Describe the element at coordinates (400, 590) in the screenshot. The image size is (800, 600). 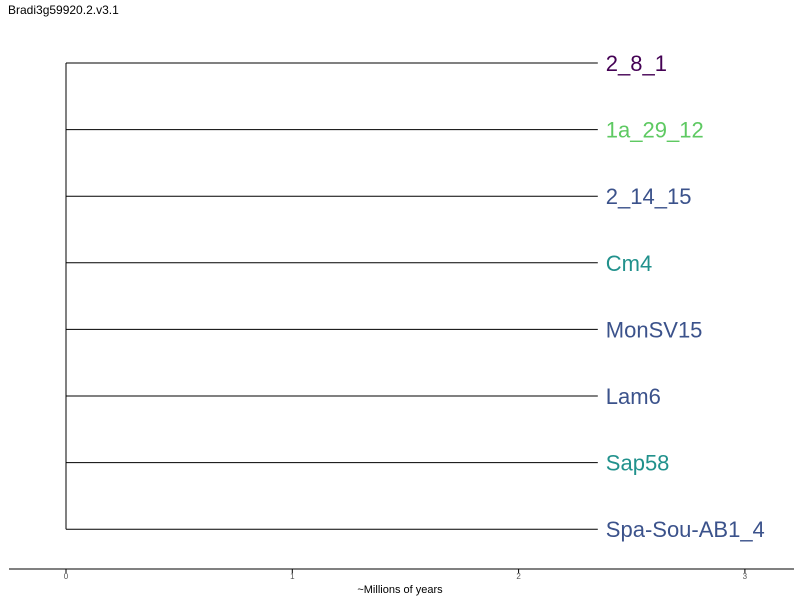
I see `x-axis-title: ~Millions of years` at that location.